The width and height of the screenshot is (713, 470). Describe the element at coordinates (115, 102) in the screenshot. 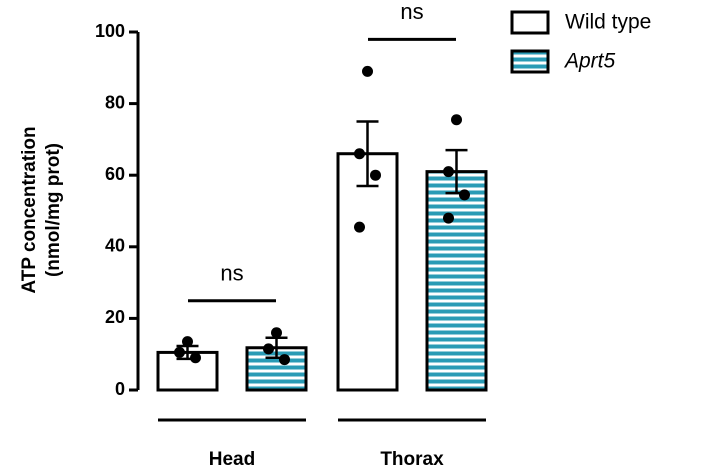

I see `y-tick-label: 80` at that location.